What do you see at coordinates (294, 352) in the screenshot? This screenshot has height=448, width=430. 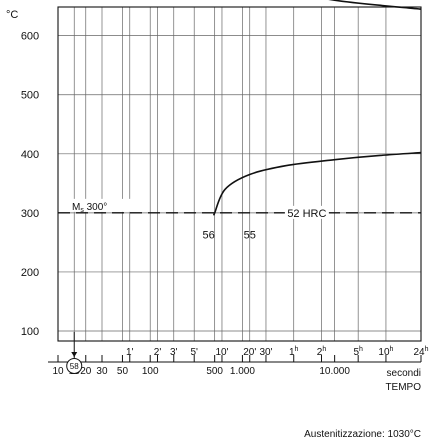 I see `time-top-label-1h: 1h` at bounding box center [294, 352].